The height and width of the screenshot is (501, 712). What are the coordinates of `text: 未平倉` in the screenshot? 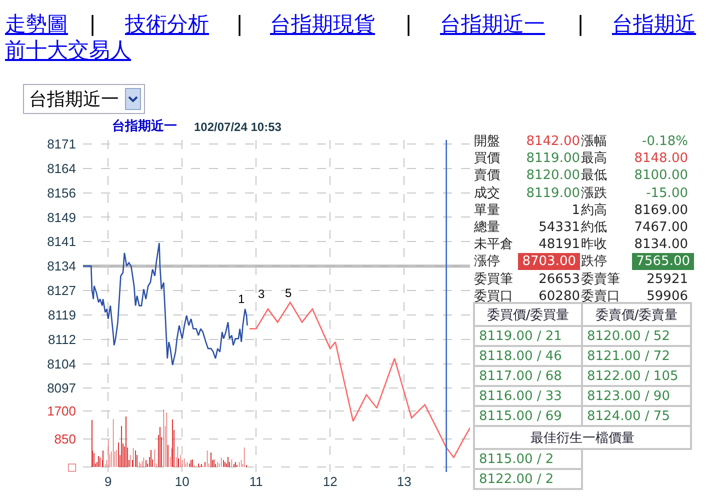 It's located at (493, 245).